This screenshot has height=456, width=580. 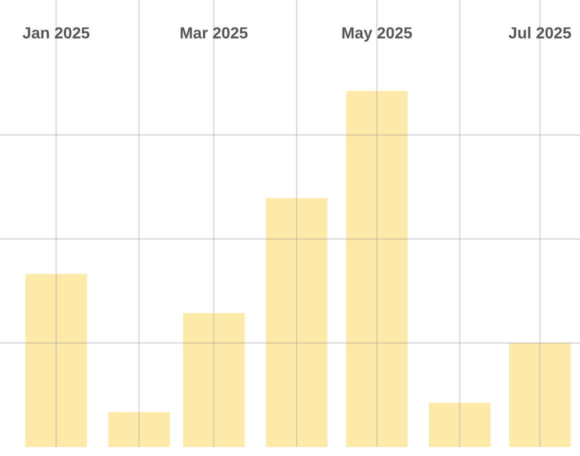 I want to click on x-tick-label: Jul 2025, so click(x=539, y=32).